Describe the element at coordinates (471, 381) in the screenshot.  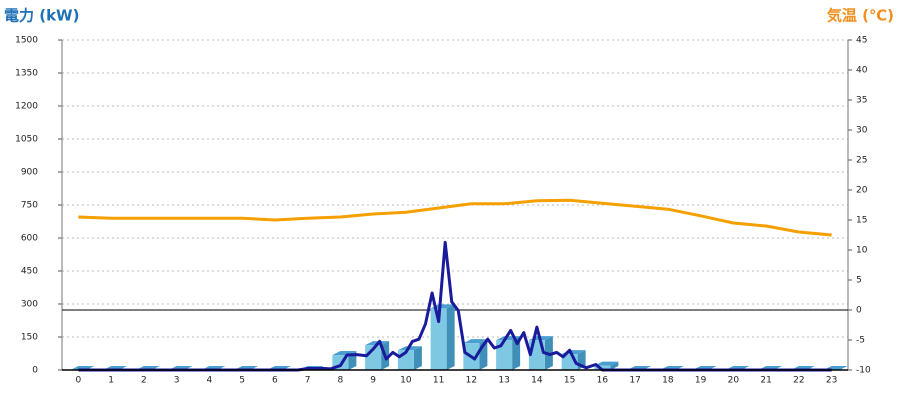
I see `x-tick-label: 12` at that location.